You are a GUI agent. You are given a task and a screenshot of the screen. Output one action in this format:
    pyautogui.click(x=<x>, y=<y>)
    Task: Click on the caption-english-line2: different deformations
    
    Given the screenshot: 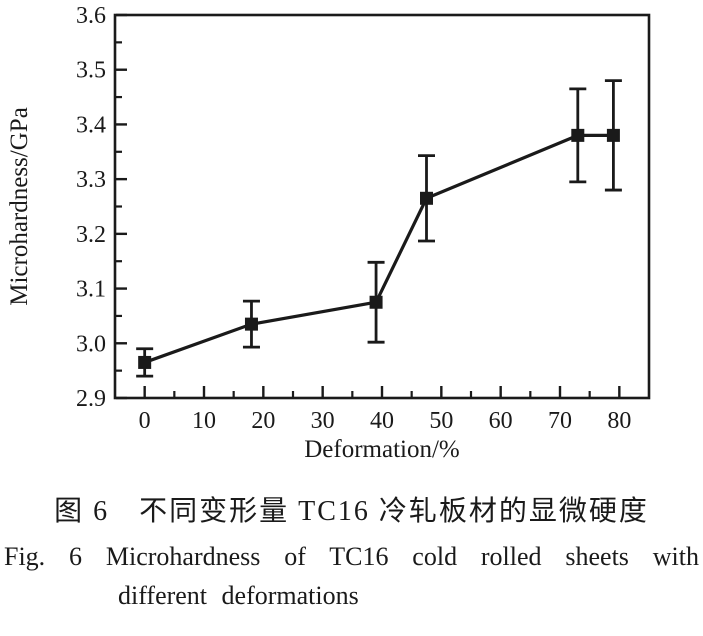 What is the action you would take?
    pyautogui.click(x=238, y=595)
    